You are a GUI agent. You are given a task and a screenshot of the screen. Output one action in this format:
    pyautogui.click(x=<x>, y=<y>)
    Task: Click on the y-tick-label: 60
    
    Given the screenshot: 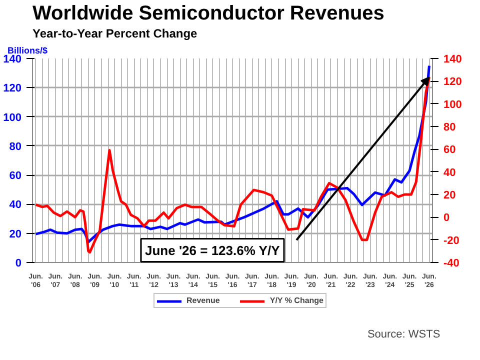 What is the action you would take?
    pyautogui.click(x=15, y=176)
    